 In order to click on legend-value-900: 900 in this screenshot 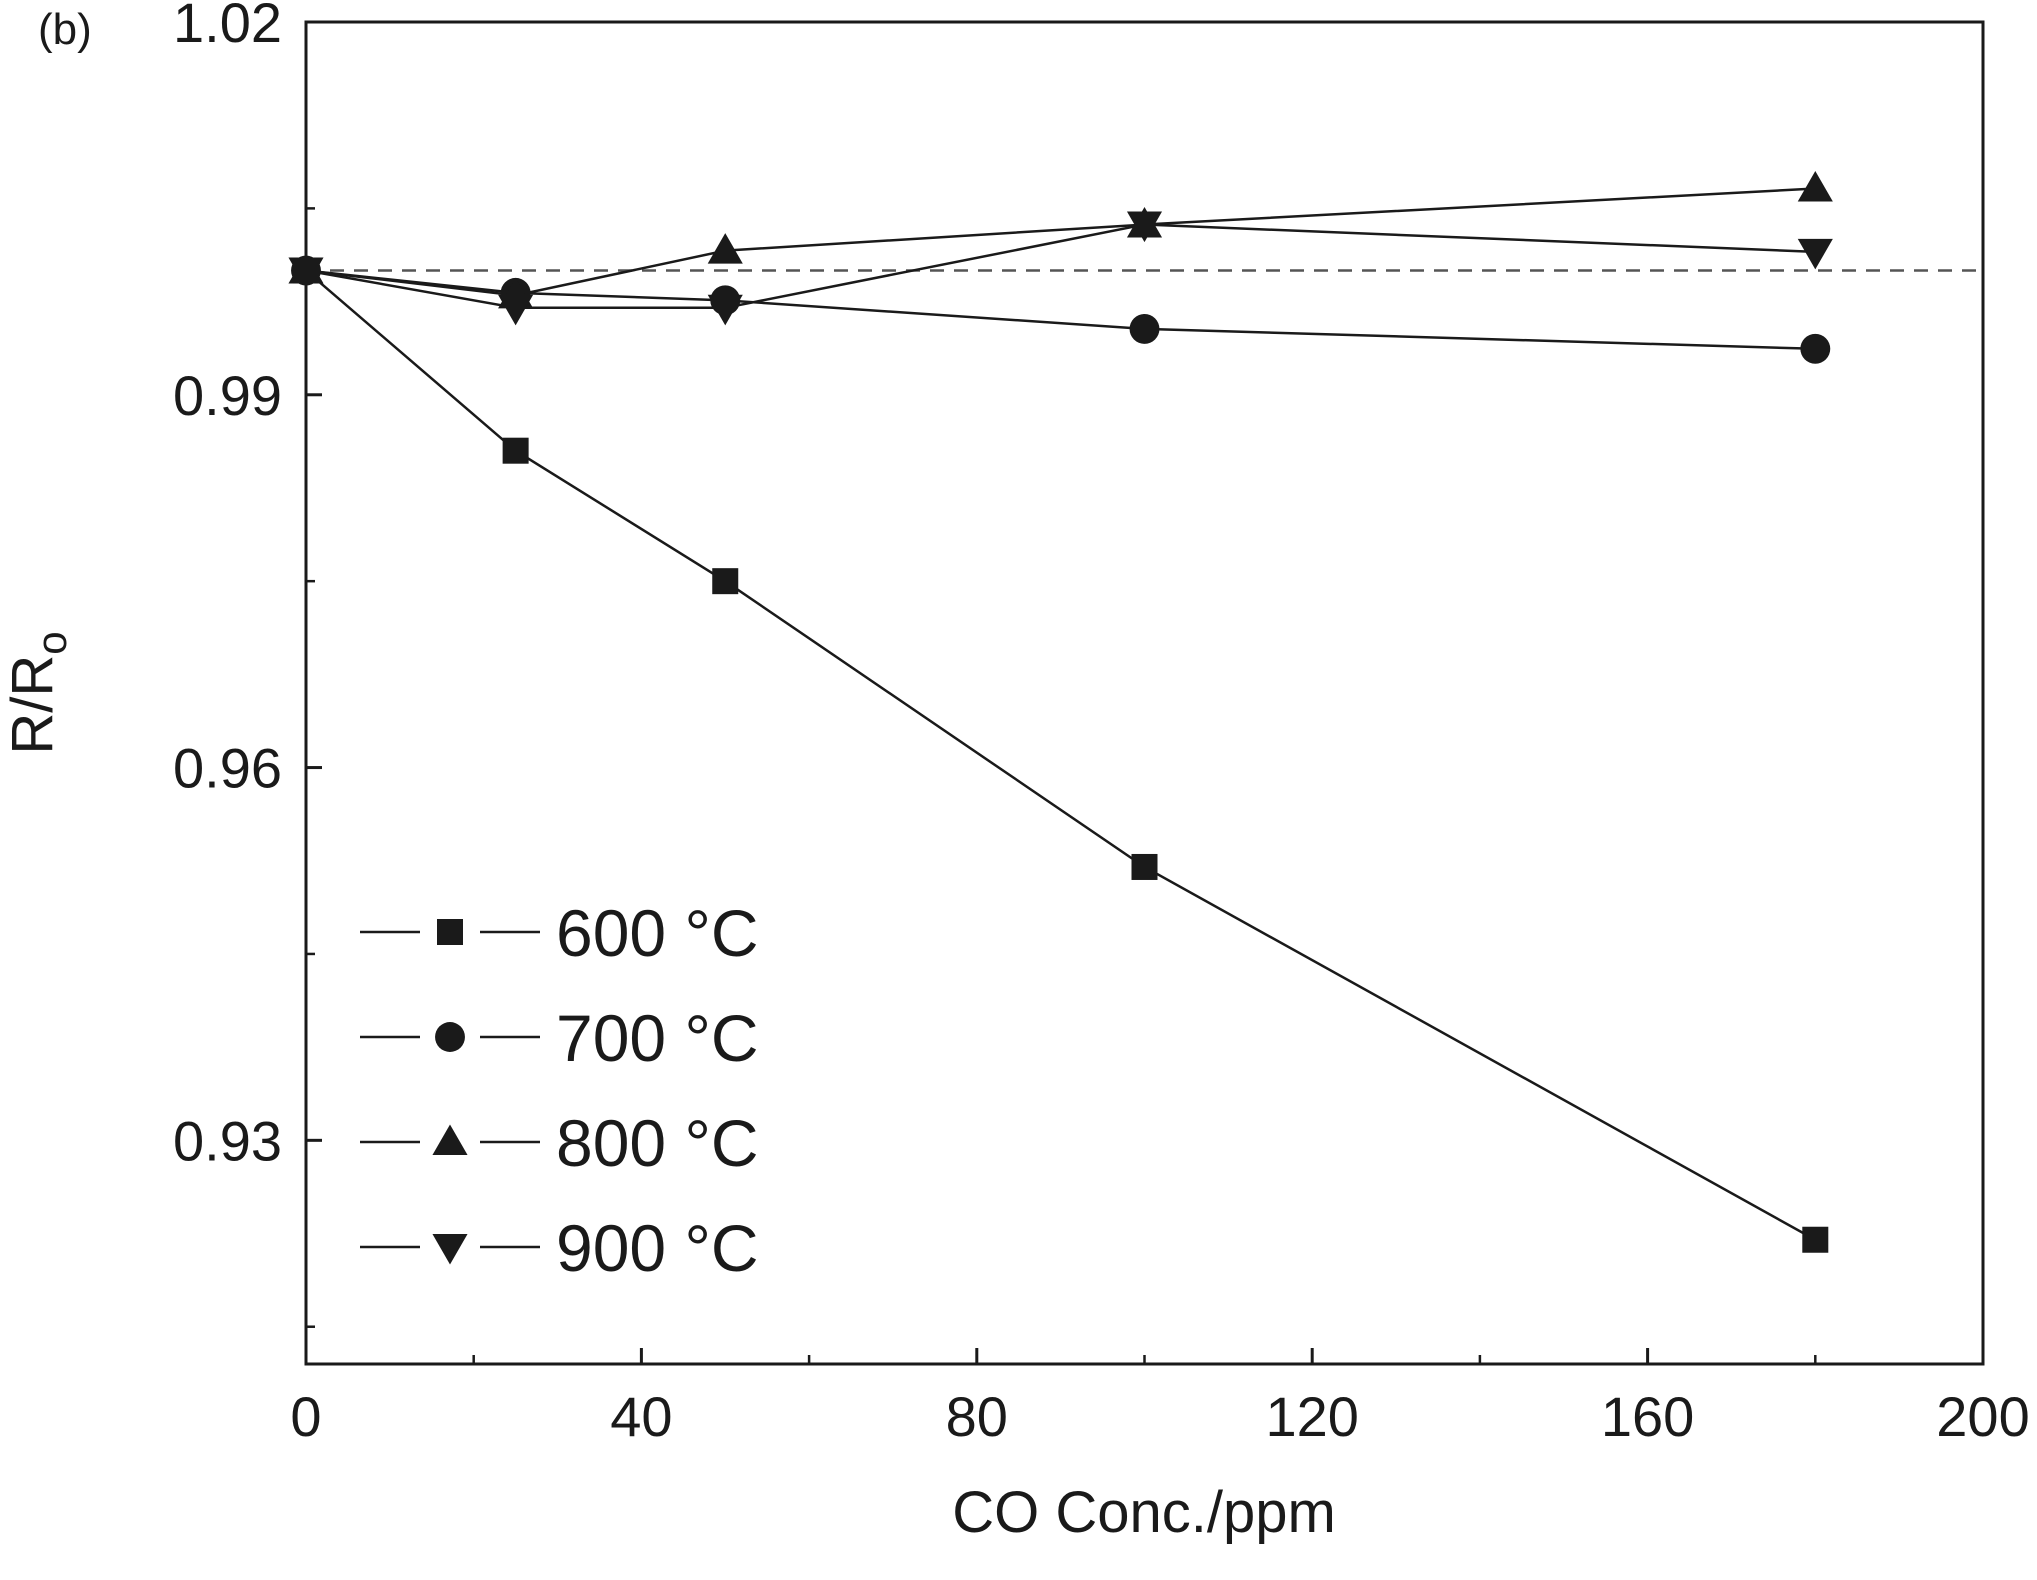, I will do `click(620, 1248)`.